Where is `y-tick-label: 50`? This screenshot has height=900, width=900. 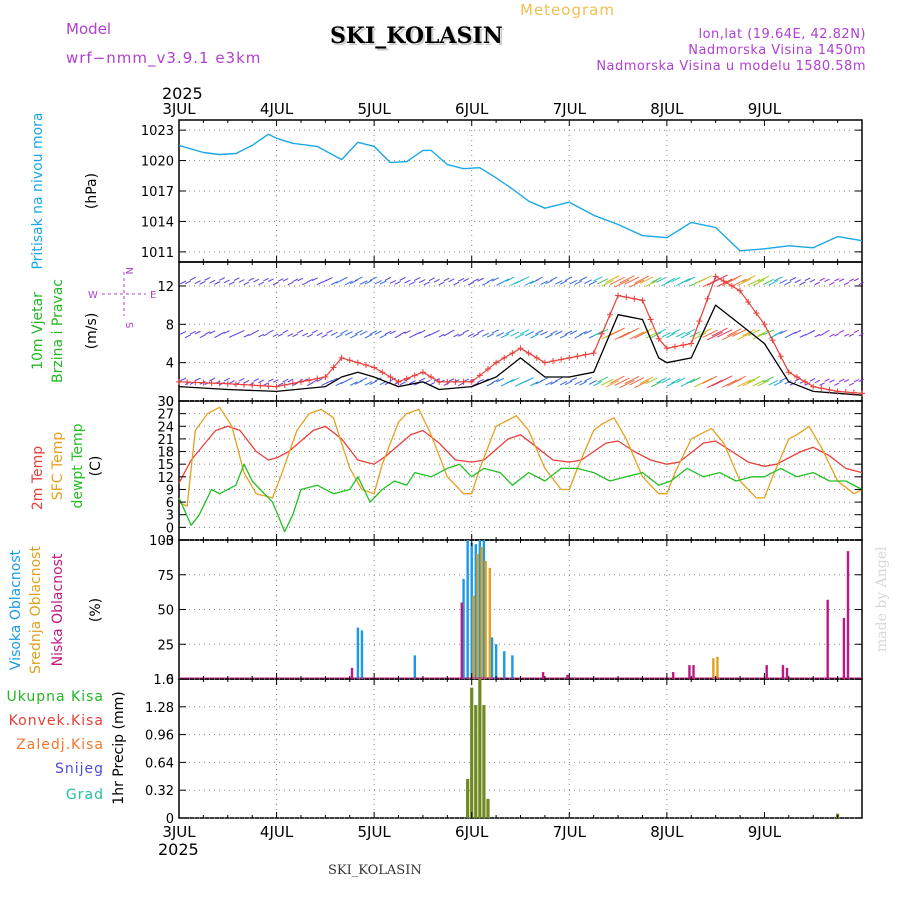
y-tick-label: 50 is located at coordinates (165, 611).